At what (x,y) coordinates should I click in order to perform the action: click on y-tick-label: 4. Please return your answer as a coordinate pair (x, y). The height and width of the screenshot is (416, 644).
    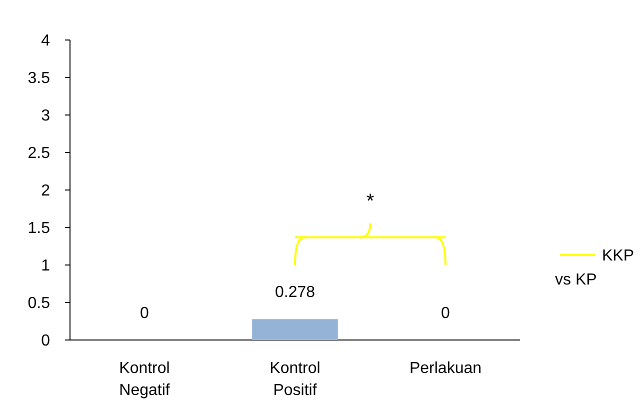
    Looking at the image, I should click on (45, 41).